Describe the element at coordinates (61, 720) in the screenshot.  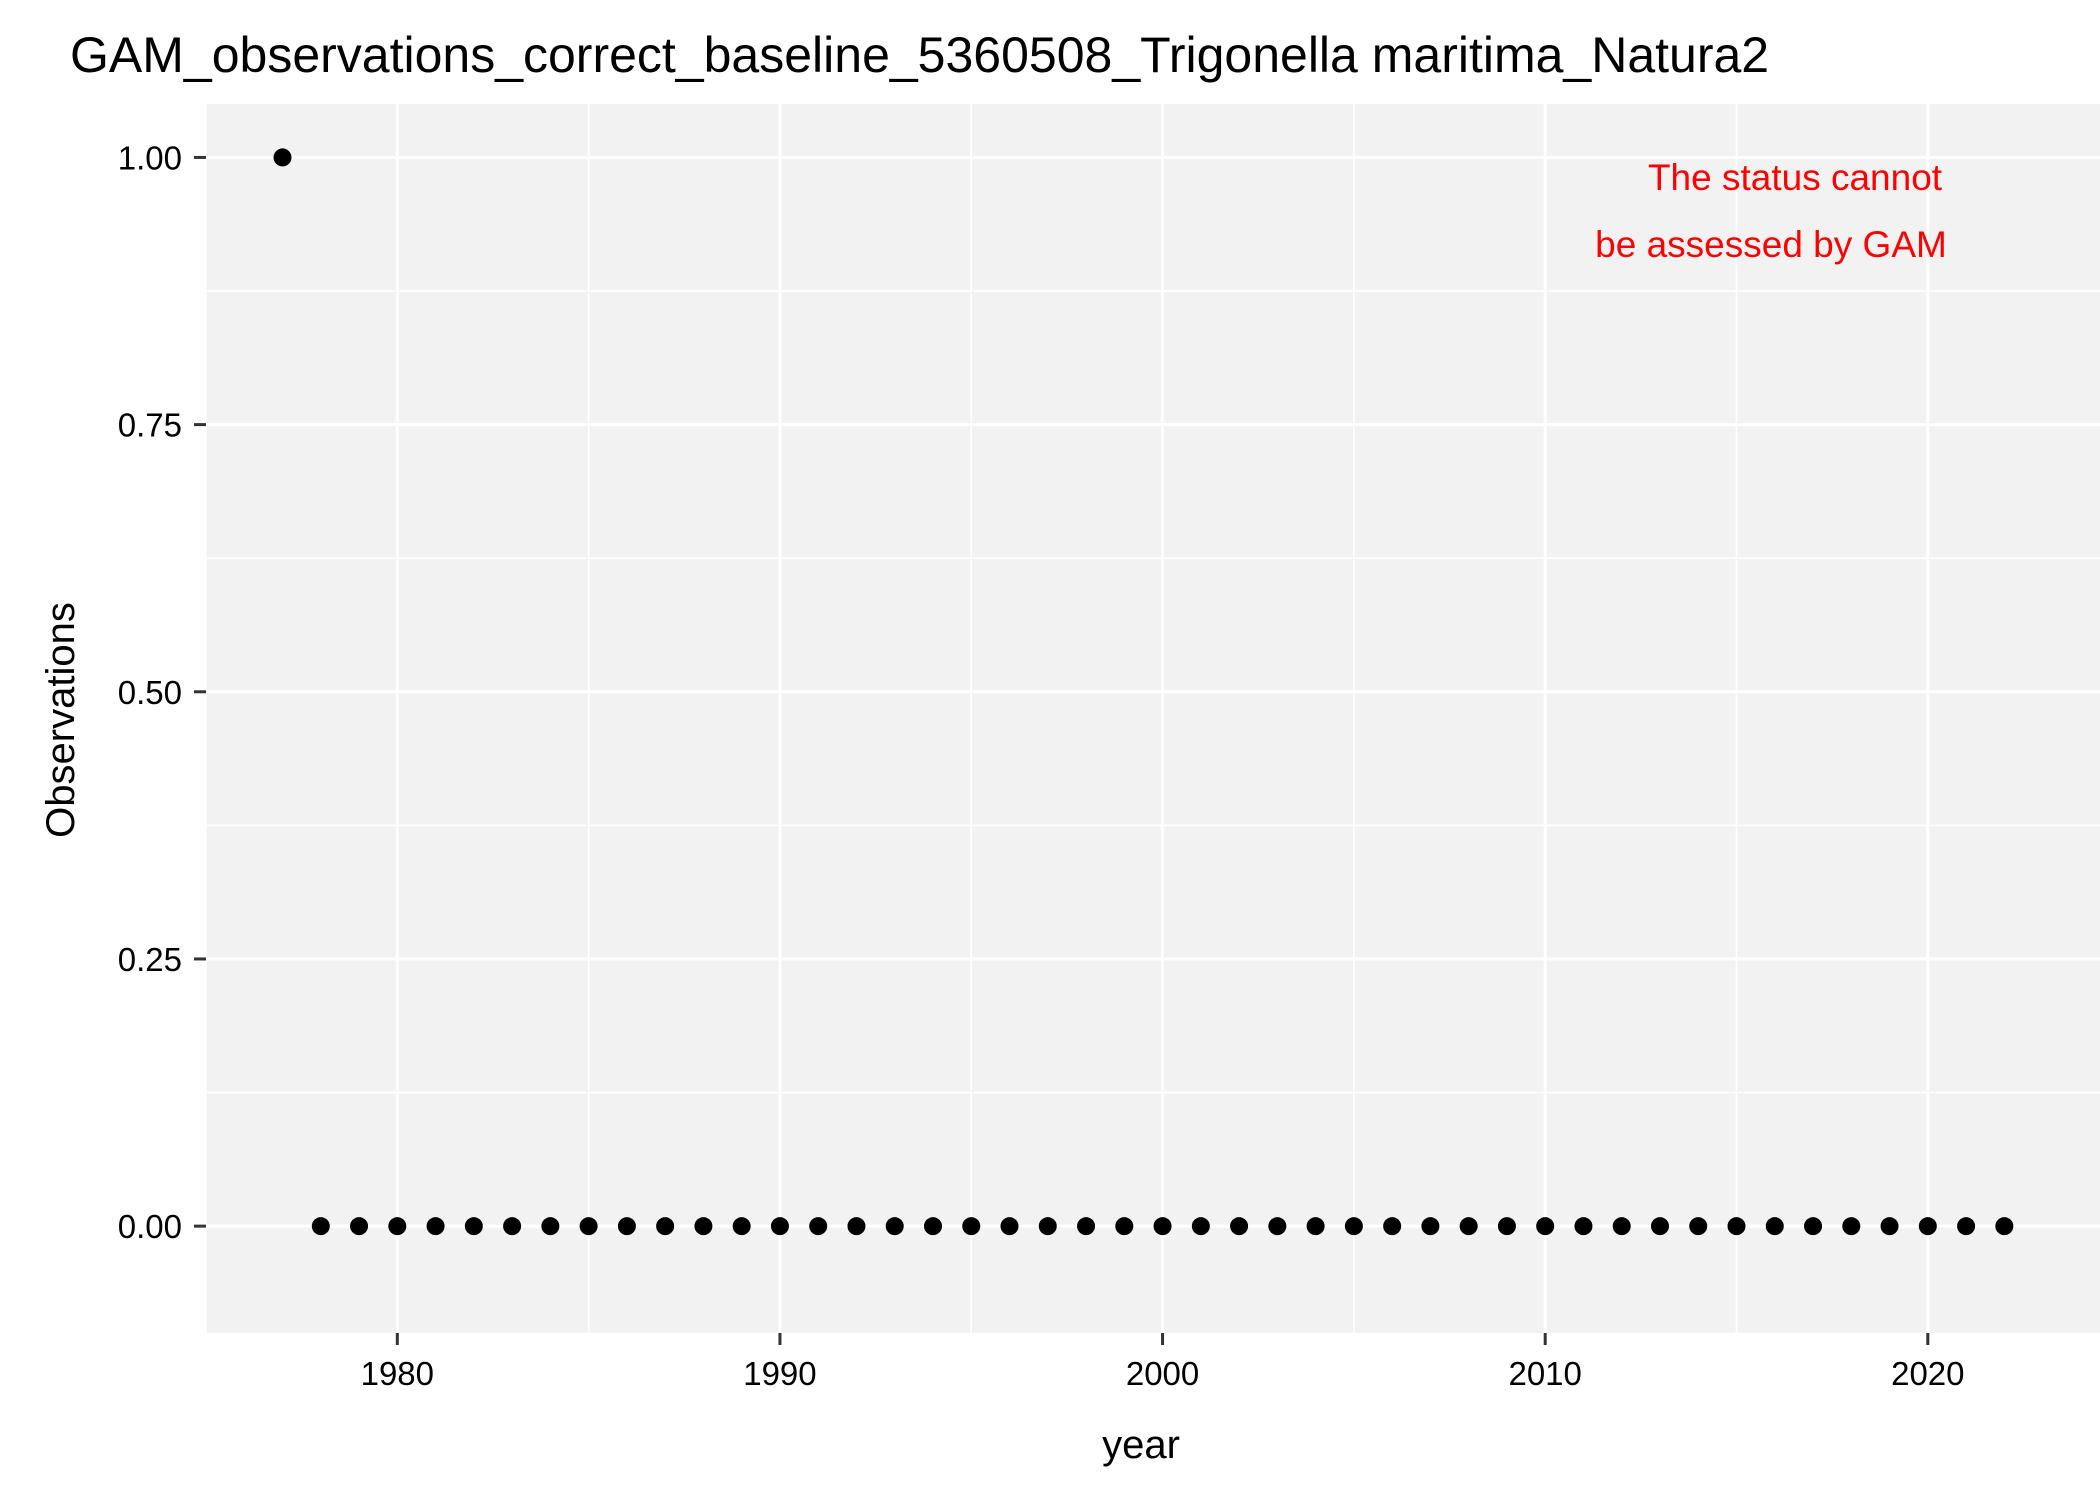
I see `y-axis-label: Observations` at that location.